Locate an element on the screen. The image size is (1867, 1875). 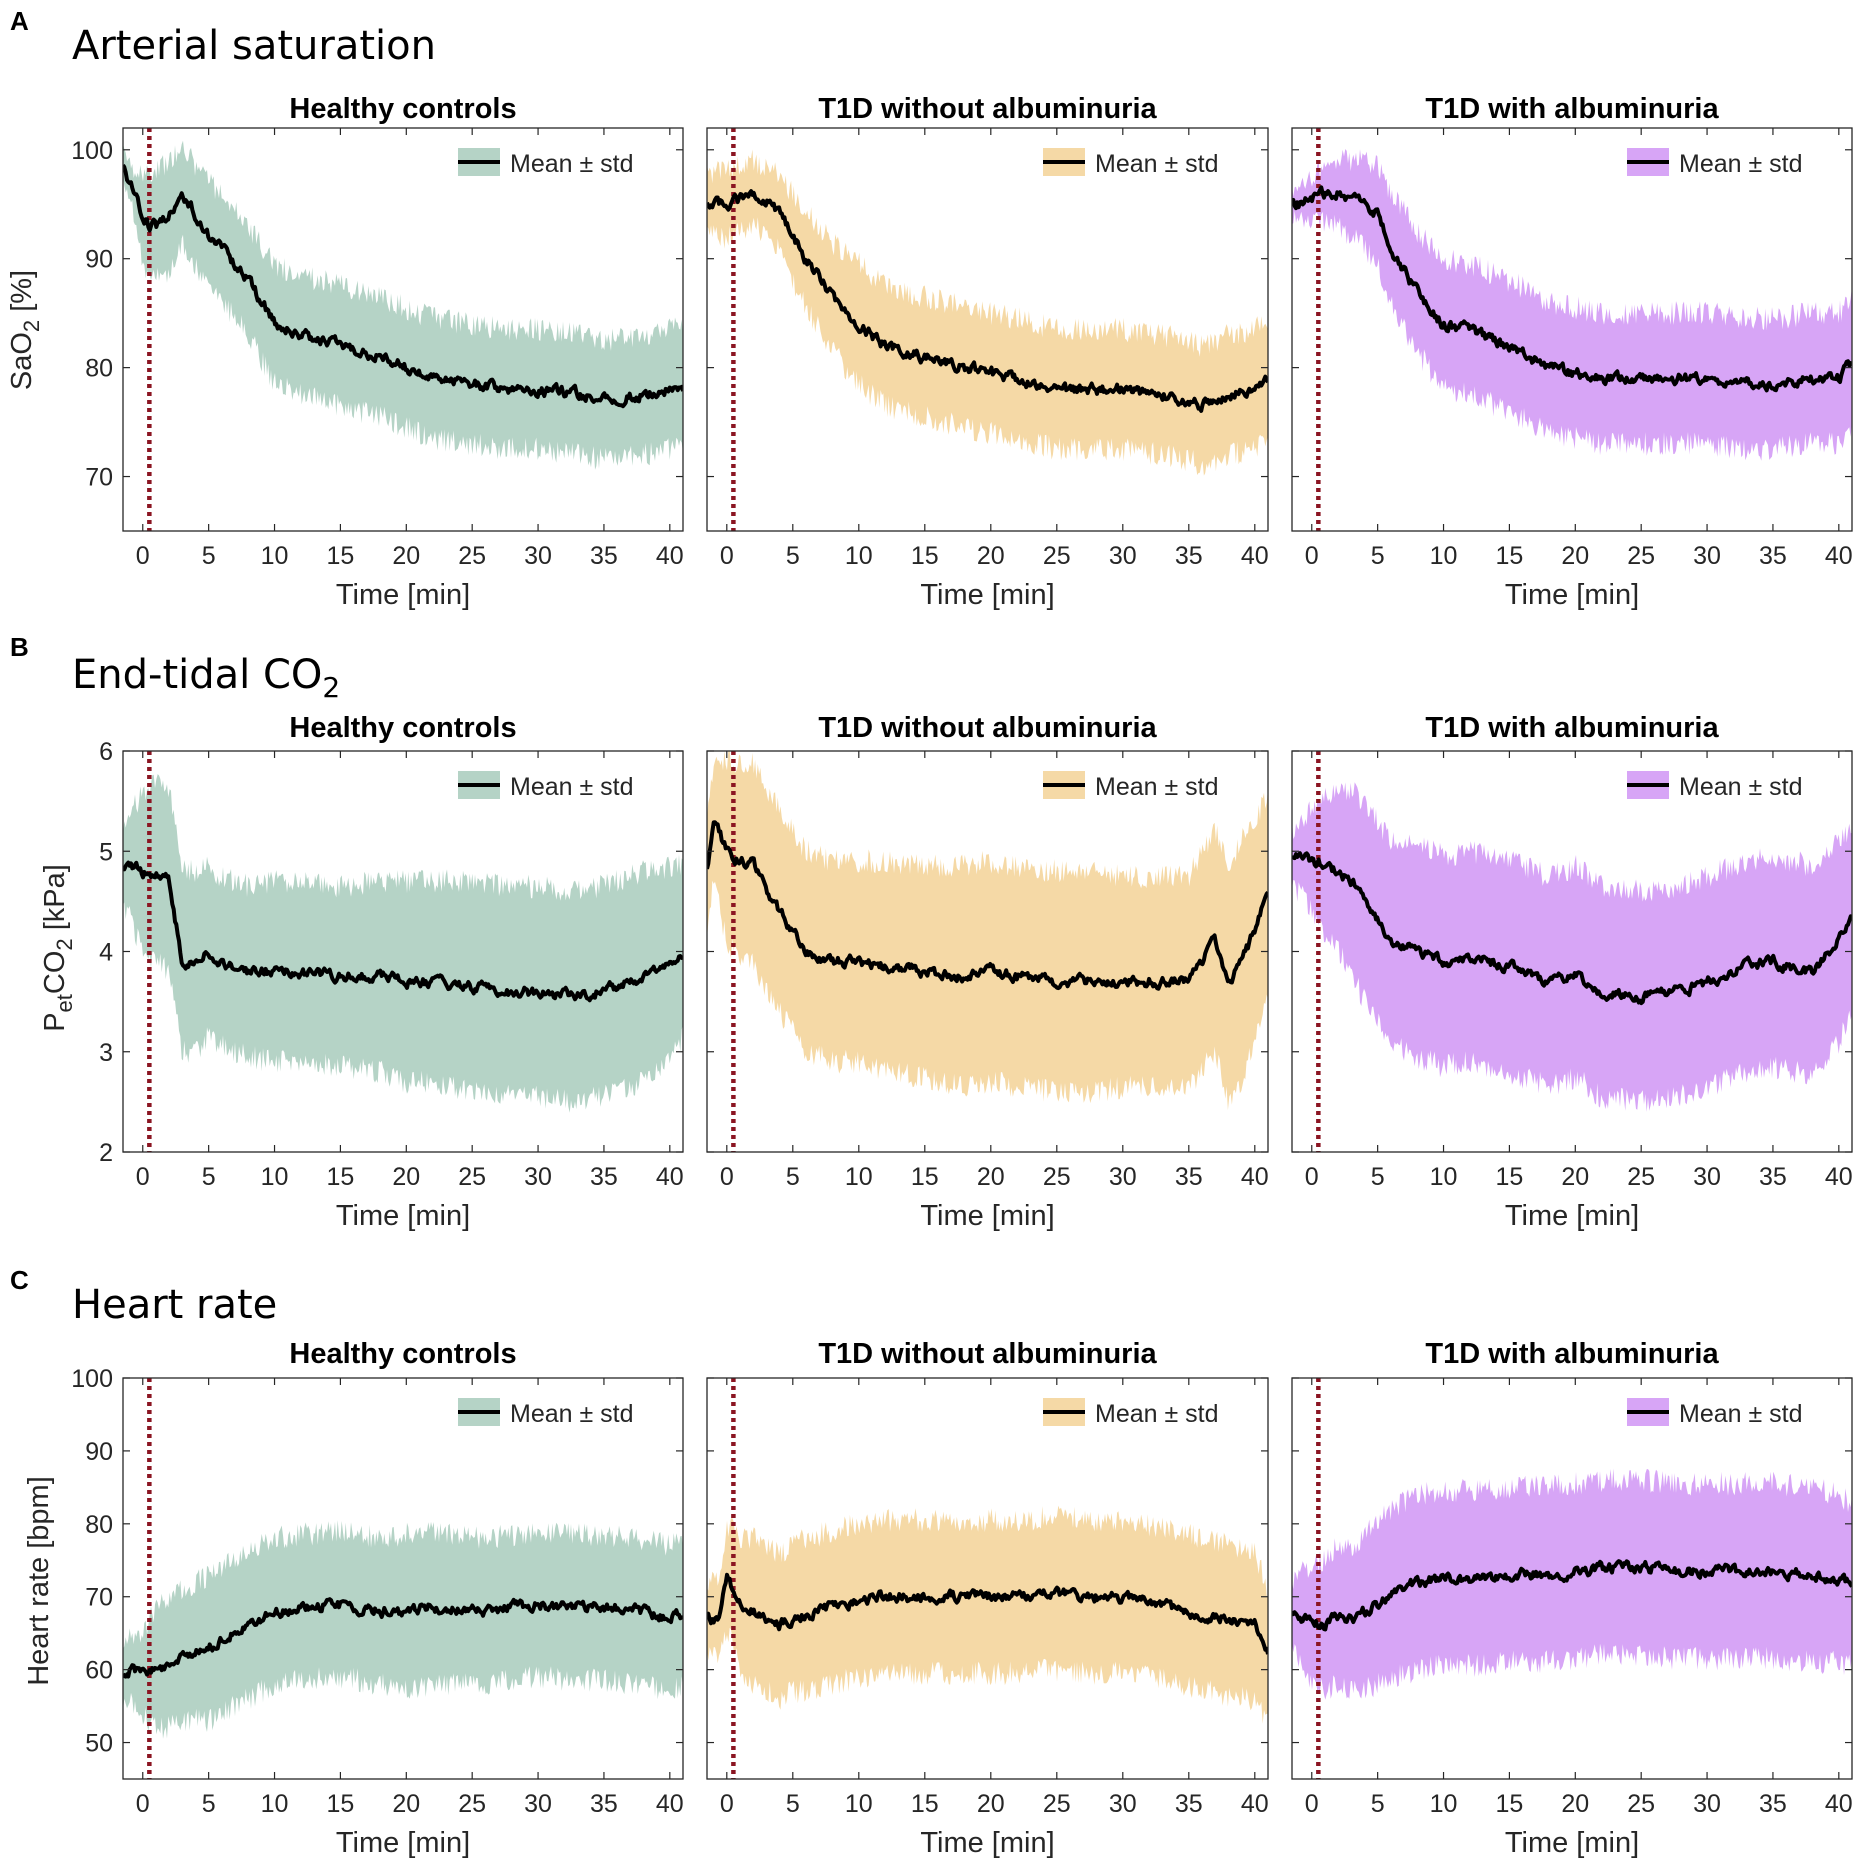
y-axis-label-hr: Heart rate [bpm] is located at coordinates (39, 1581).